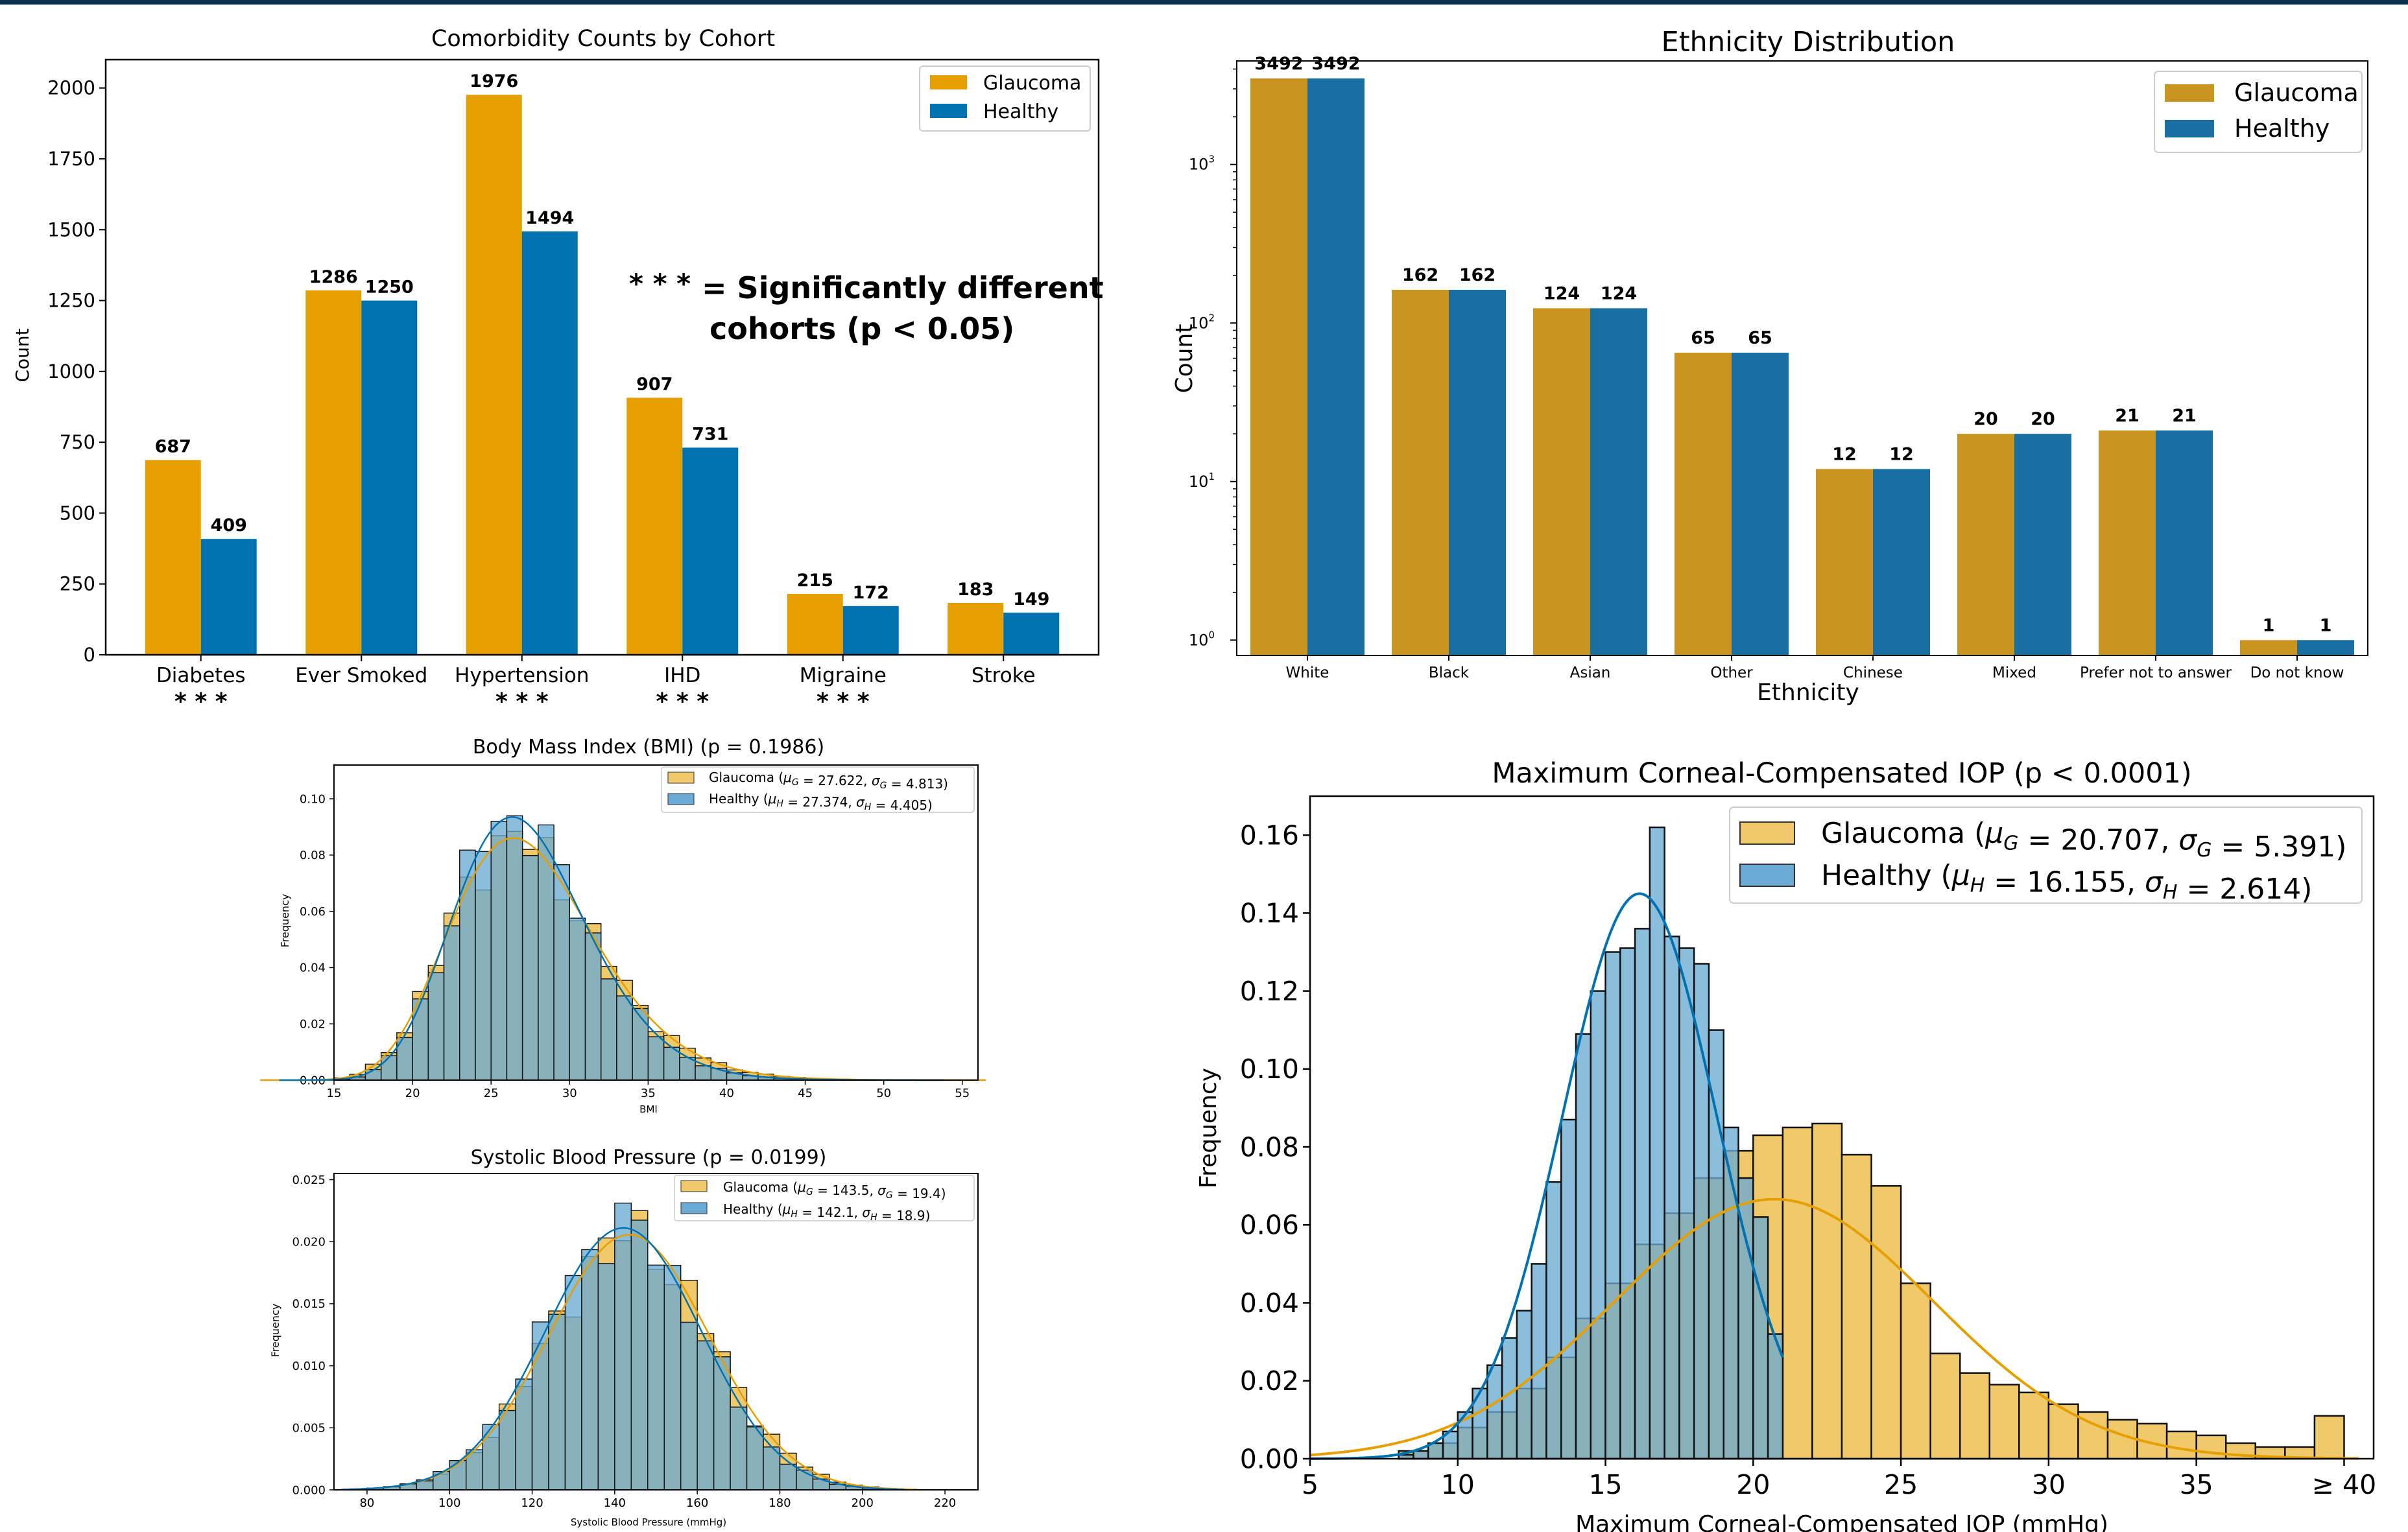  Describe the element at coordinates (285, 921) in the screenshot. I see `bmi-ylabel: Frequency` at that location.